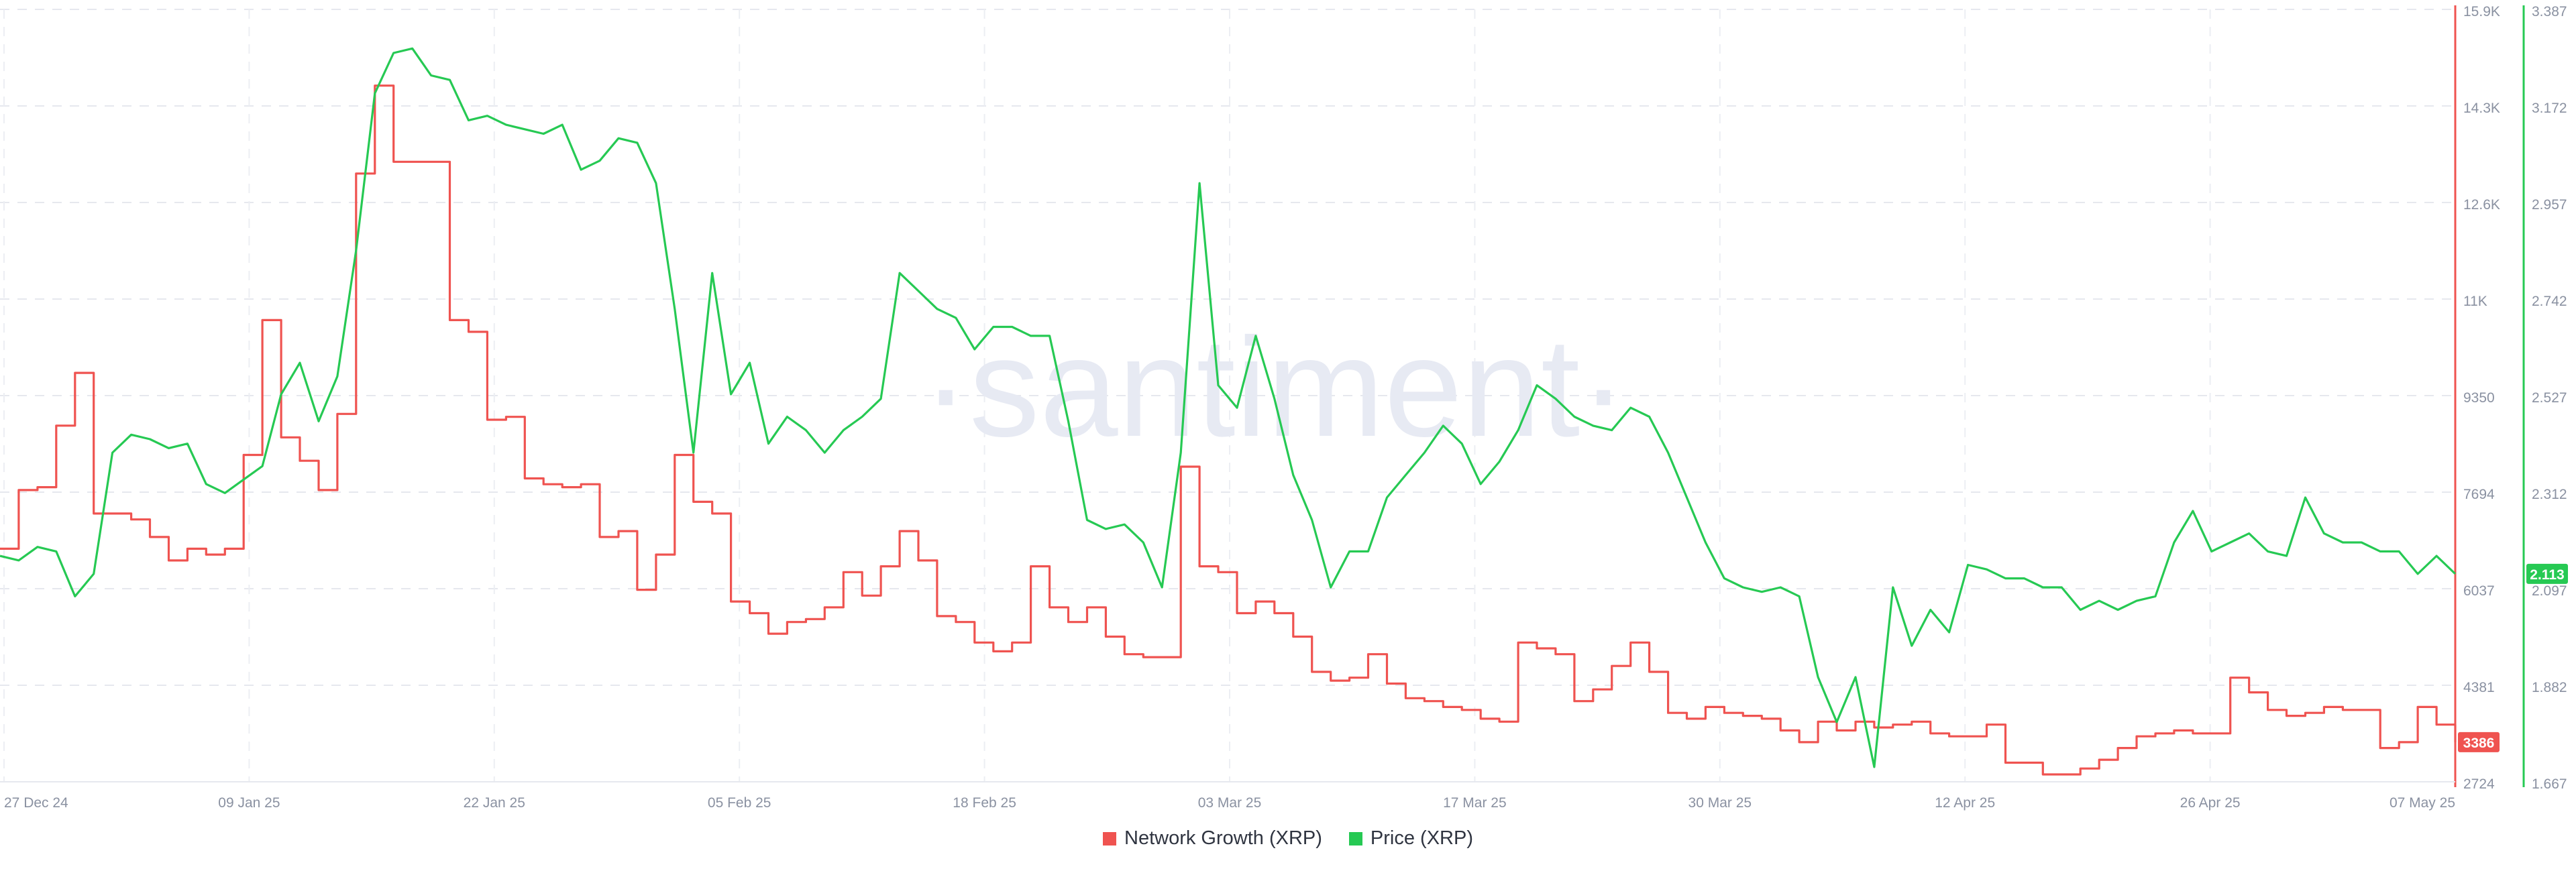 The height and width of the screenshot is (875, 2576). I want to click on legend: Network Growth (XRP) Price (XRP), so click(1288, 838).